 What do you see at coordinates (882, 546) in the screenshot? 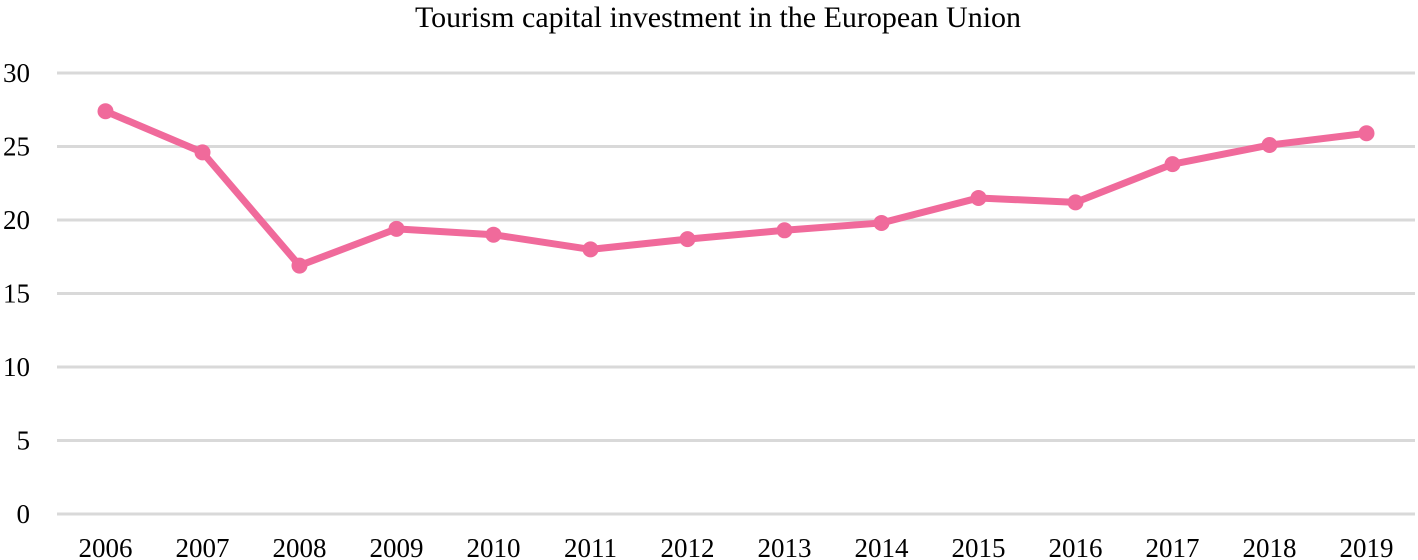
I see `x-tick-label: 2014` at bounding box center [882, 546].